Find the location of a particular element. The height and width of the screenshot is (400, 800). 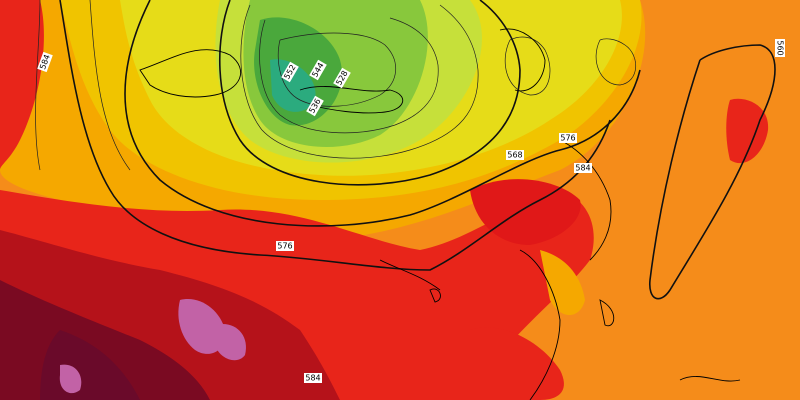

contour-label-text: 560 is located at coordinates (780, 47).